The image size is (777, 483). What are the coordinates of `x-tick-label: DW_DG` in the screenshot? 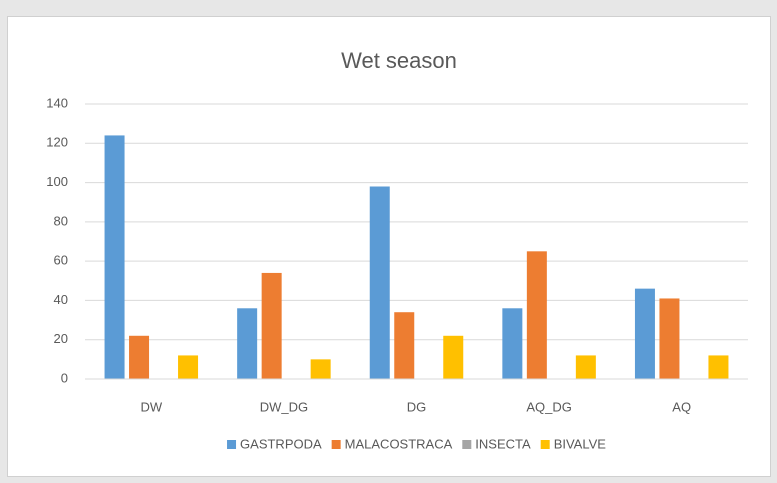 It's located at (284, 406).